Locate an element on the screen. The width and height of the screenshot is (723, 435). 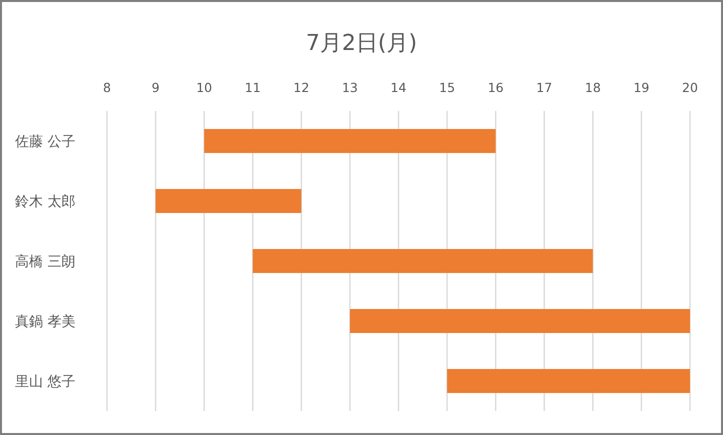
x-tick-label: 9 is located at coordinates (156, 87).